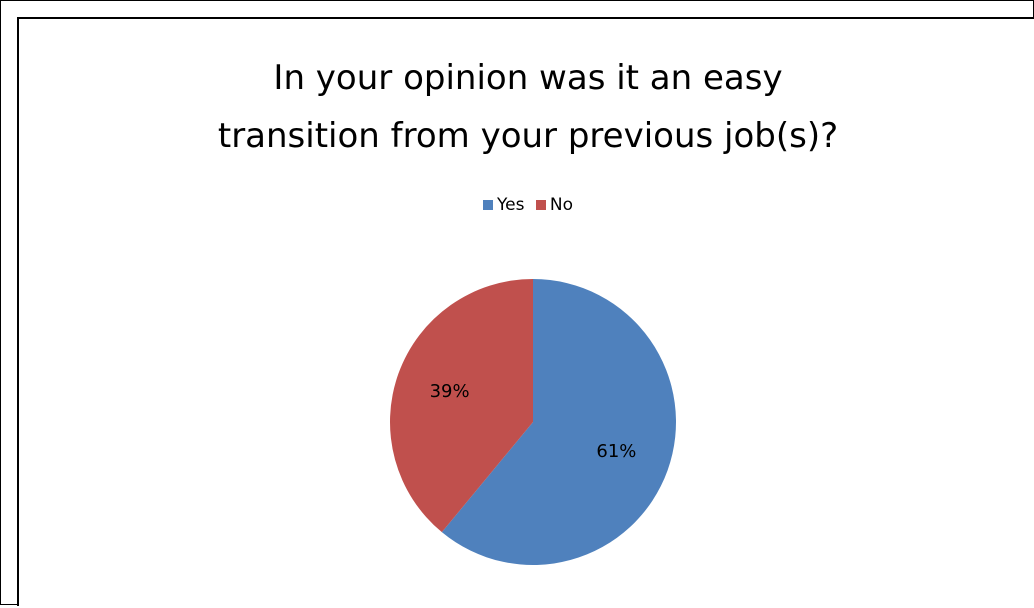 The width and height of the screenshot is (1034, 608). I want to click on chart-legend: Yes No, so click(526, 205).